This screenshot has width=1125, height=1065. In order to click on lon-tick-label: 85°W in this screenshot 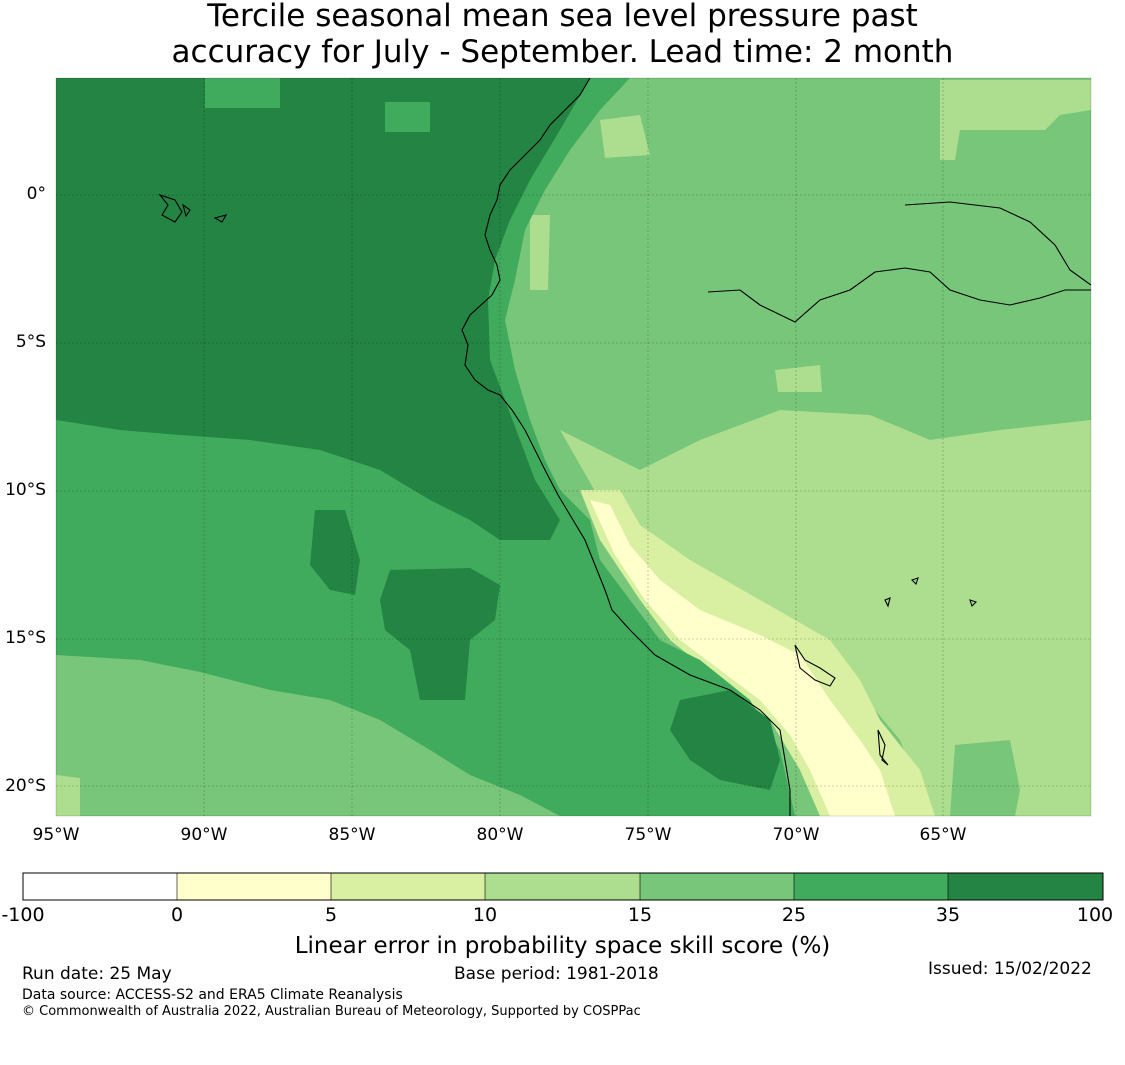, I will do `click(352, 835)`.